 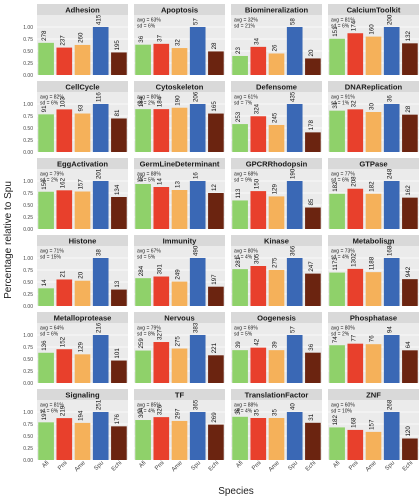 What do you see at coordinates (276, 271) in the screenshot?
I see `facet-panel: Kinase 281 305 275 366 247 avg = 80%sd = 4%` at bounding box center [276, 271].